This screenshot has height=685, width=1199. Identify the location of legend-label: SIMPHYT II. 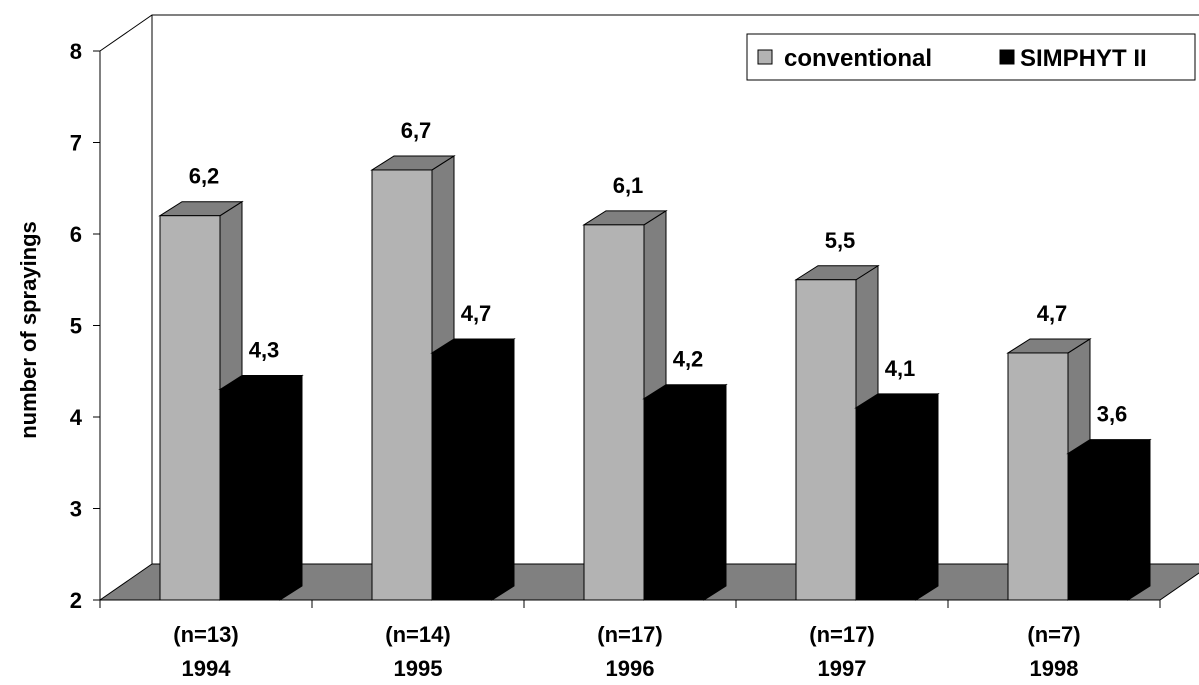
(1083, 58).